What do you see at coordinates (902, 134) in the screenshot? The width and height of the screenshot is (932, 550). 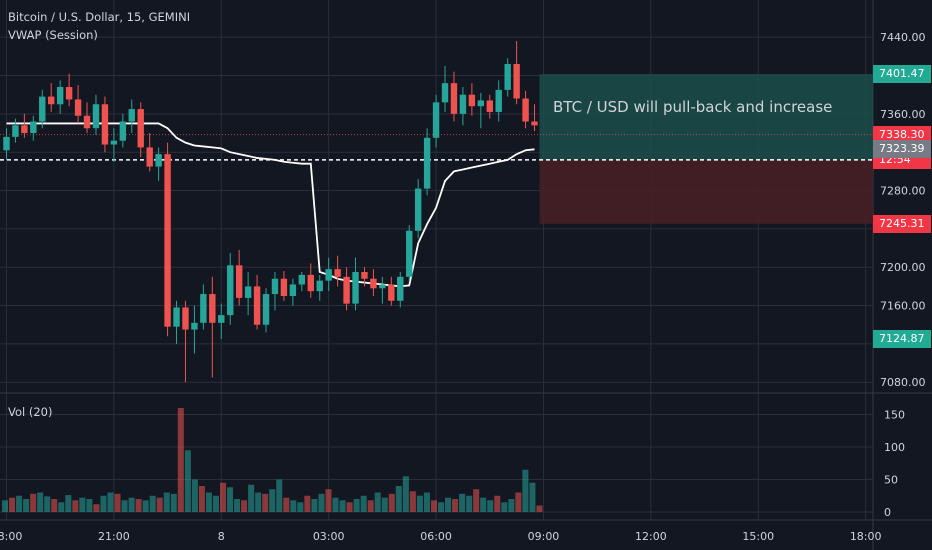 I see `price-tag: 7338.30` at bounding box center [902, 134].